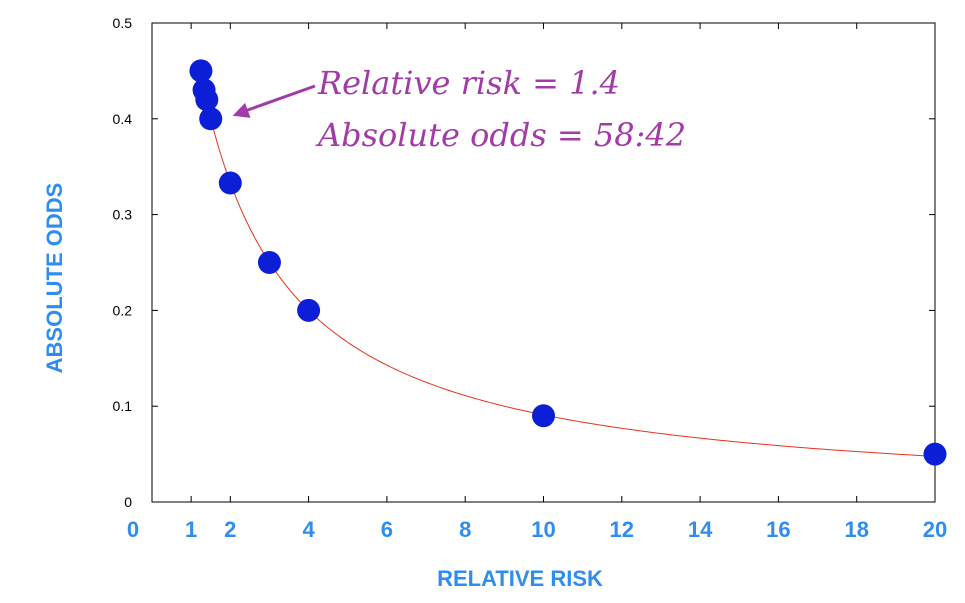 The width and height of the screenshot is (965, 603). I want to click on annotation-line-1: Relative risk = 1.4, so click(468, 83).